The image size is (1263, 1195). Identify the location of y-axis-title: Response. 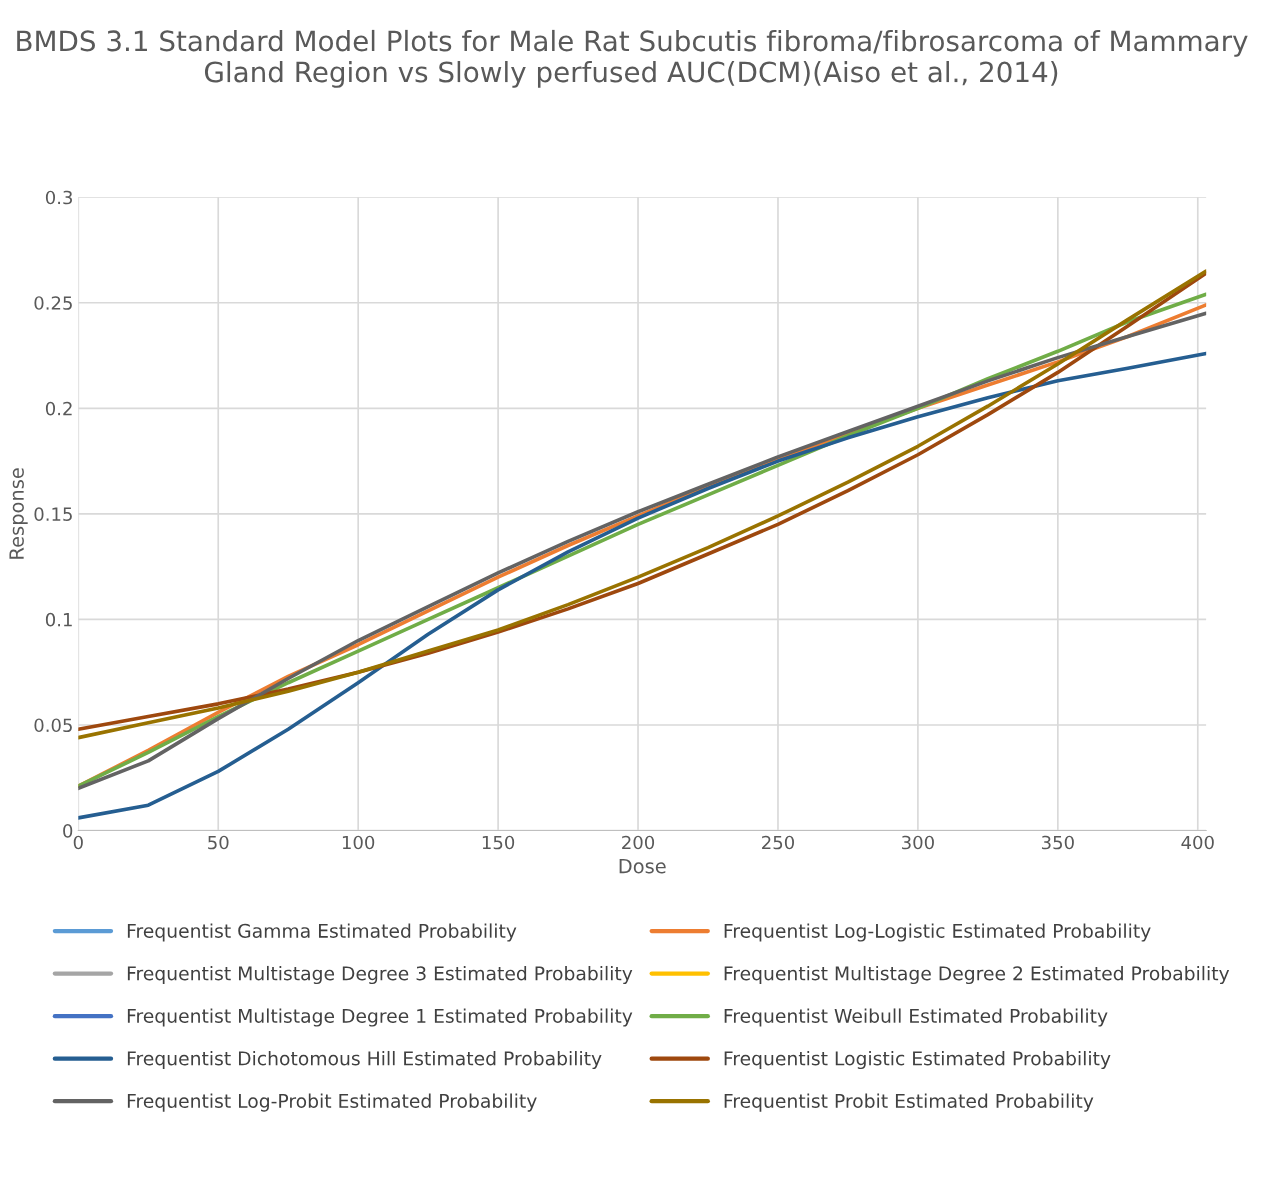
(18, 513).